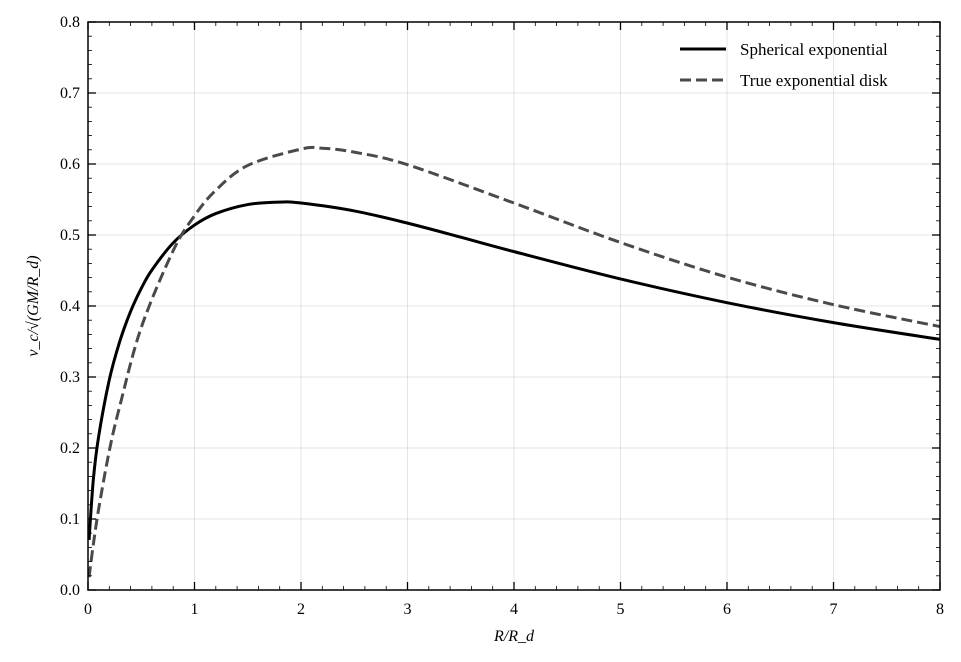  Describe the element at coordinates (940, 609) in the screenshot. I see `x-tick-label: 8` at that location.